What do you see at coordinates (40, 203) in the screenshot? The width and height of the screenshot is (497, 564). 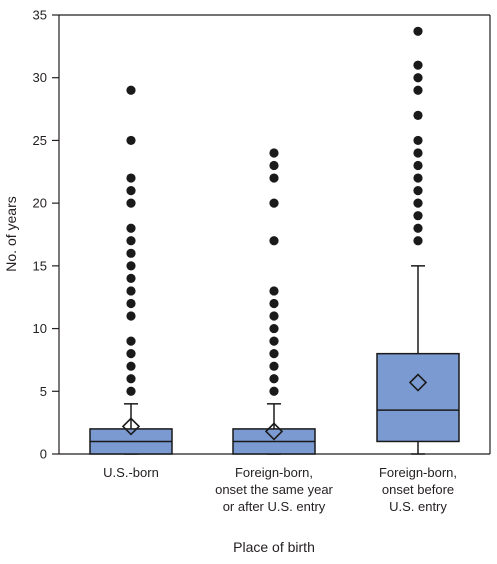 I see `y-tick-label: 20` at bounding box center [40, 203].